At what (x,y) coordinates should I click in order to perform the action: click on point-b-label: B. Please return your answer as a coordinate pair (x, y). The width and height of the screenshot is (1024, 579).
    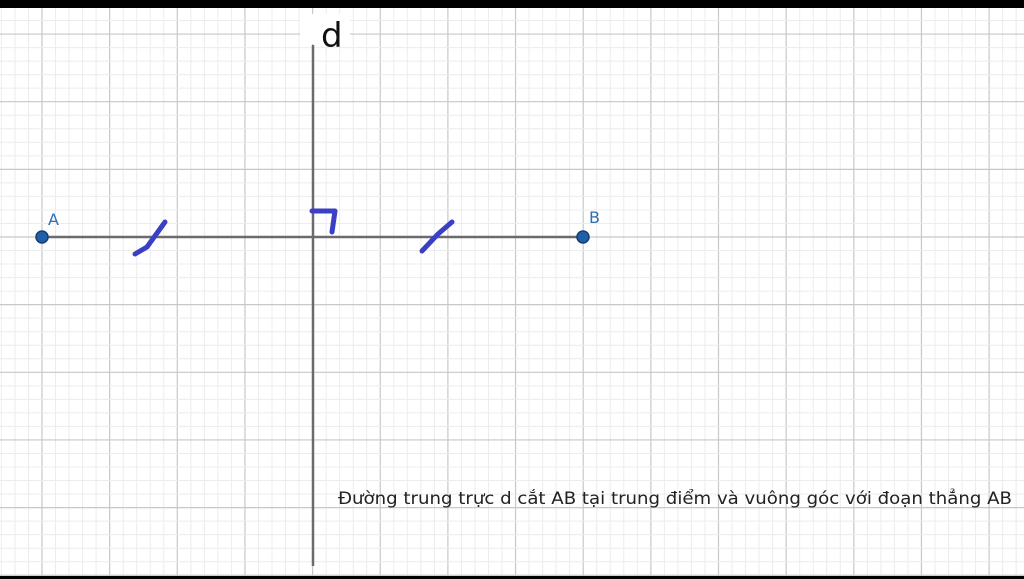
    Looking at the image, I should click on (594, 217).